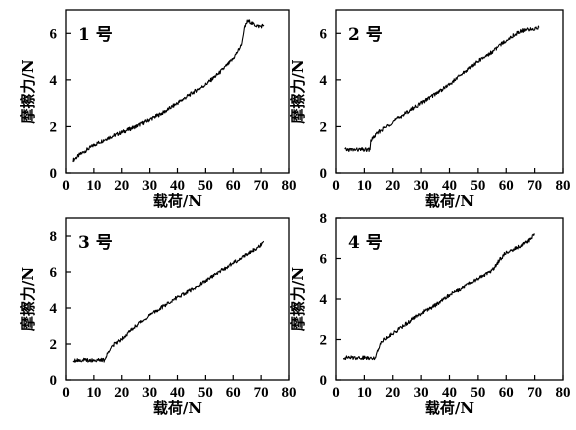  Describe the element at coordinates (95, 35) in the screenshot. I see `panel-title: 1 号` at that location.